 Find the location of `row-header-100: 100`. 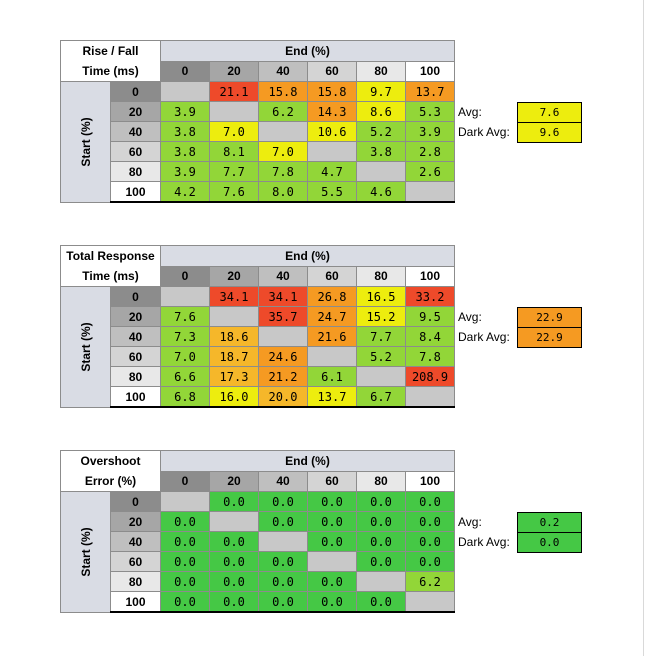

row-header-100: 100 is located at coordinates (135, 192).